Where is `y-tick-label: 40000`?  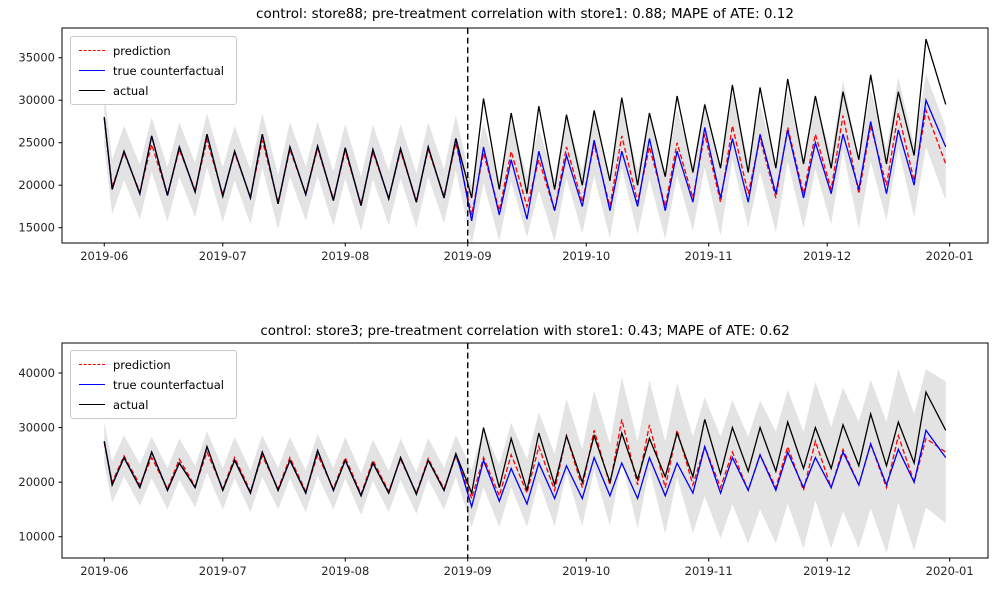 y-tick-label: 40000 is located at coordinates (36, 373).